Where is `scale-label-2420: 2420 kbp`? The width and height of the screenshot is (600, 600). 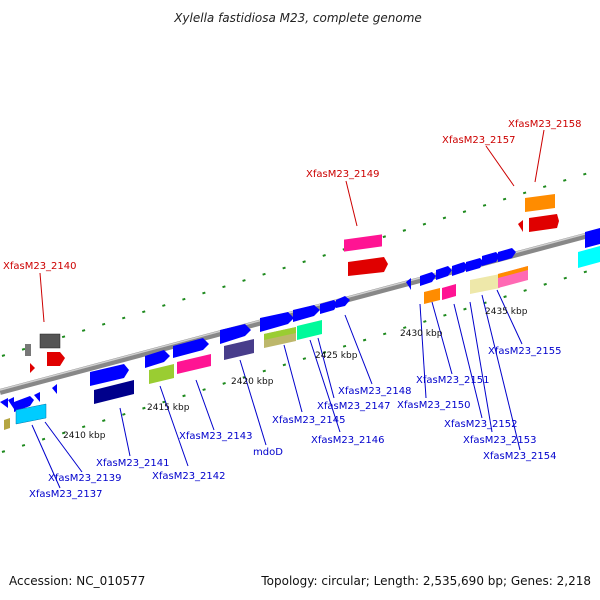 scale-label-2420: 2420 kbp is located at coordinates (252, 382).